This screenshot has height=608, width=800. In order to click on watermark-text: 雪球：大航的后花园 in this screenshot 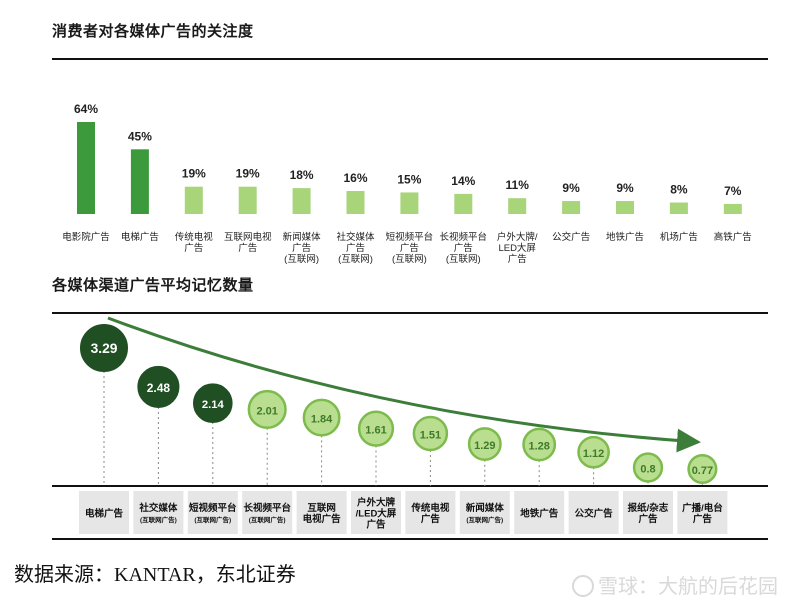, I will do `click(688, 586)`.